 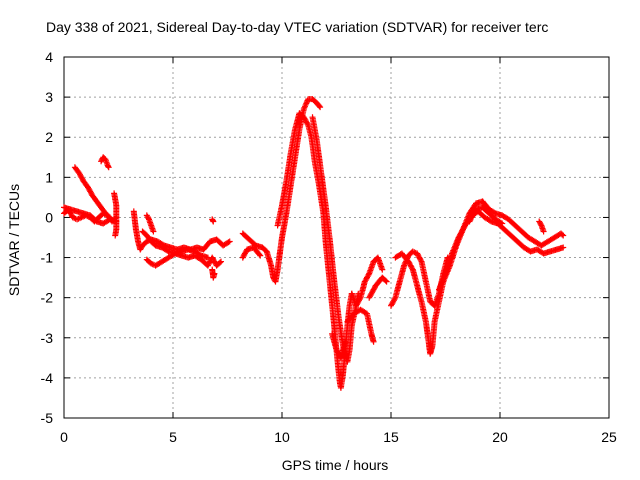 What do you see at coordinates (47, 258) in the screenshot?
I see `y-tick-label: -1` at bounding box center [47, 258].